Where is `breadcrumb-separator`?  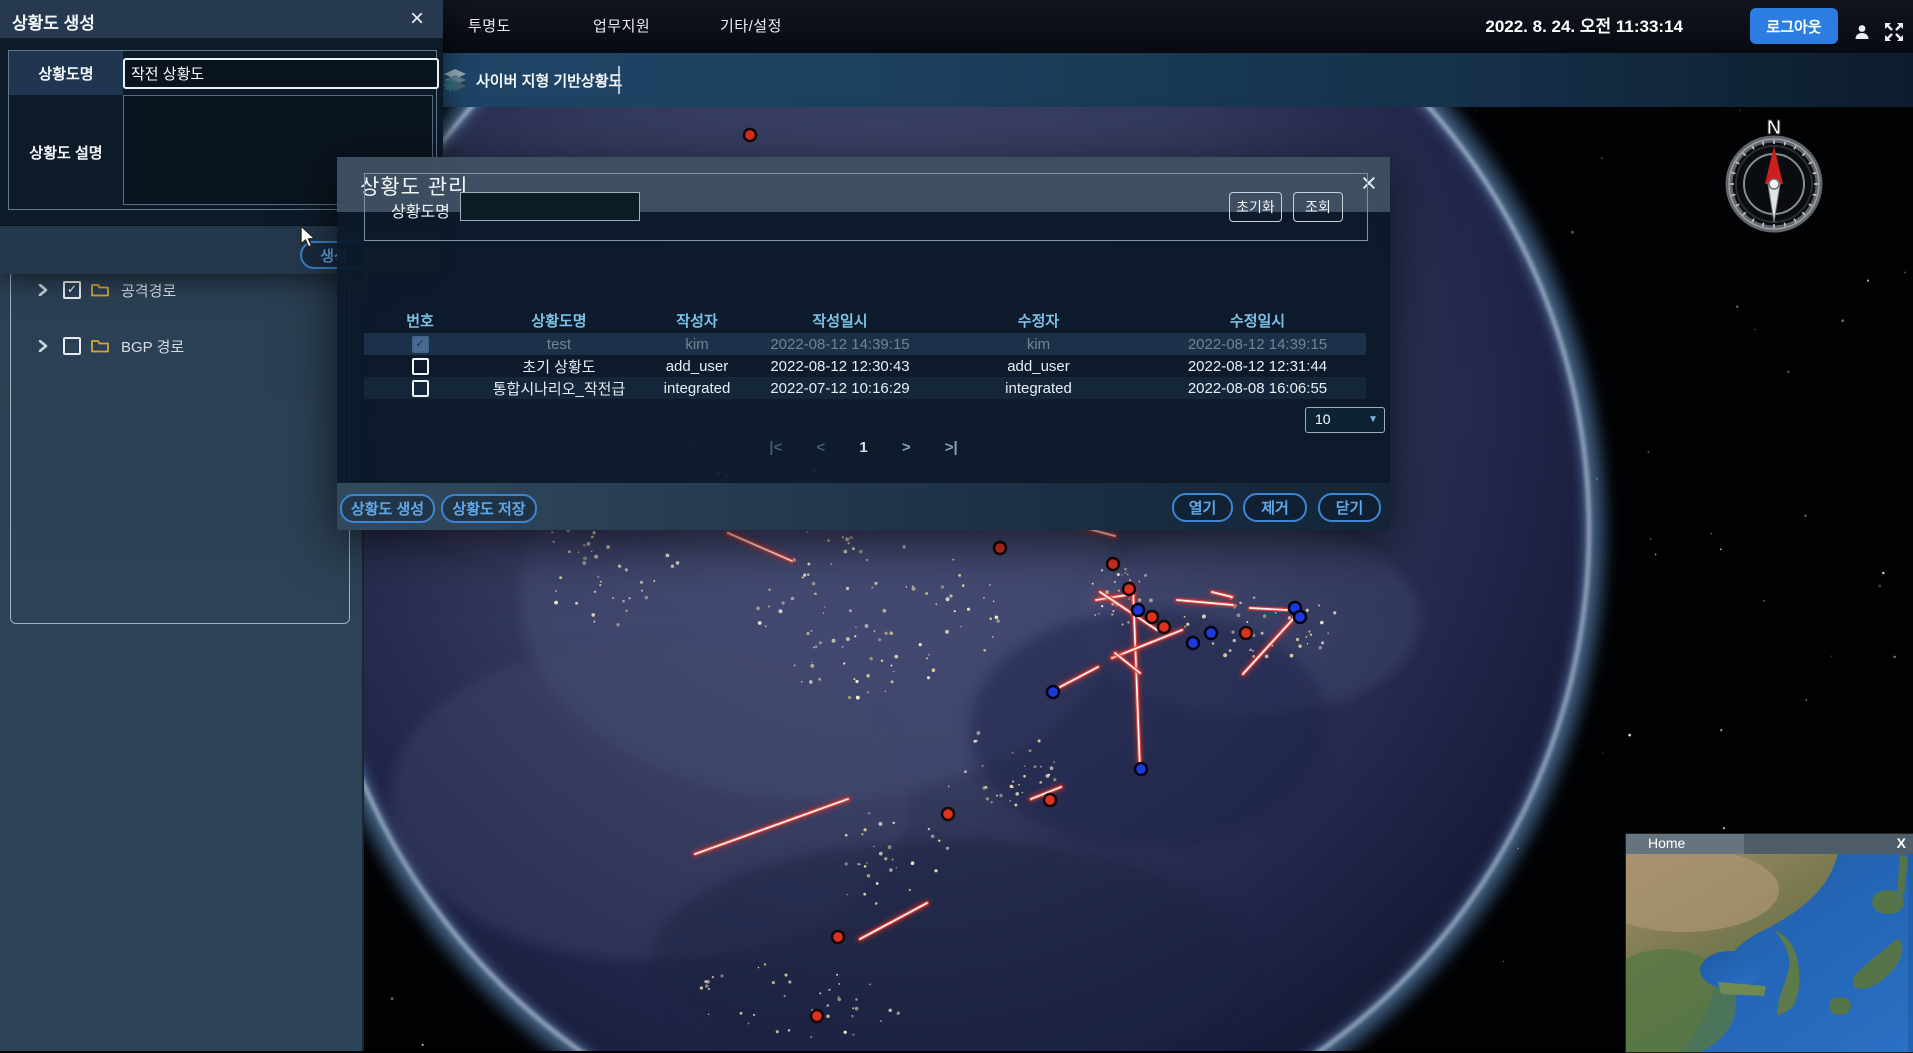 breadcrumb-separator is located at coordinates (619, 80).